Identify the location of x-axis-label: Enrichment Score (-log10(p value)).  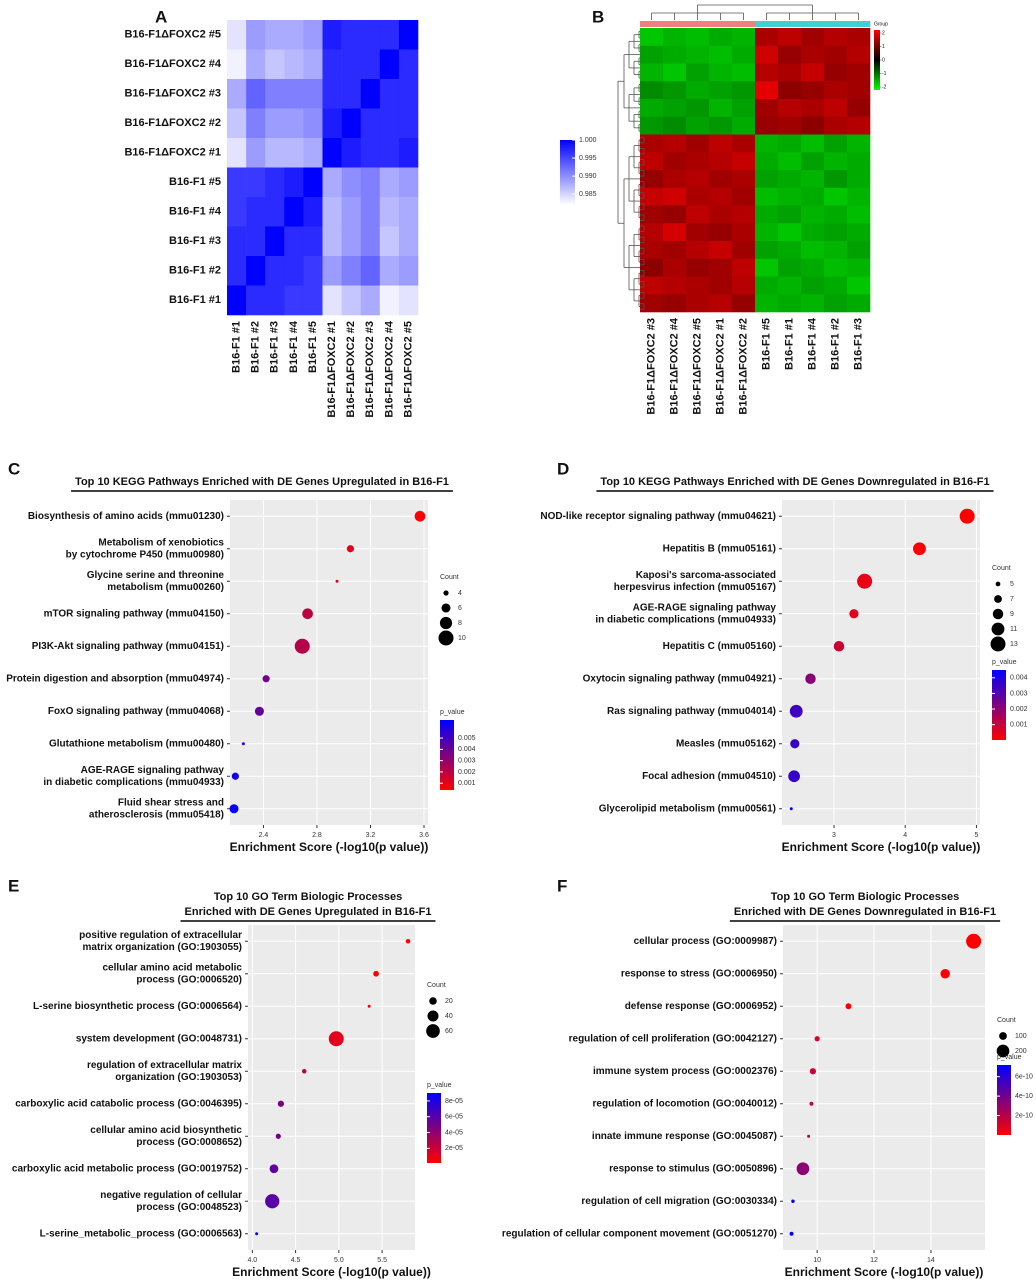
(881, 847).